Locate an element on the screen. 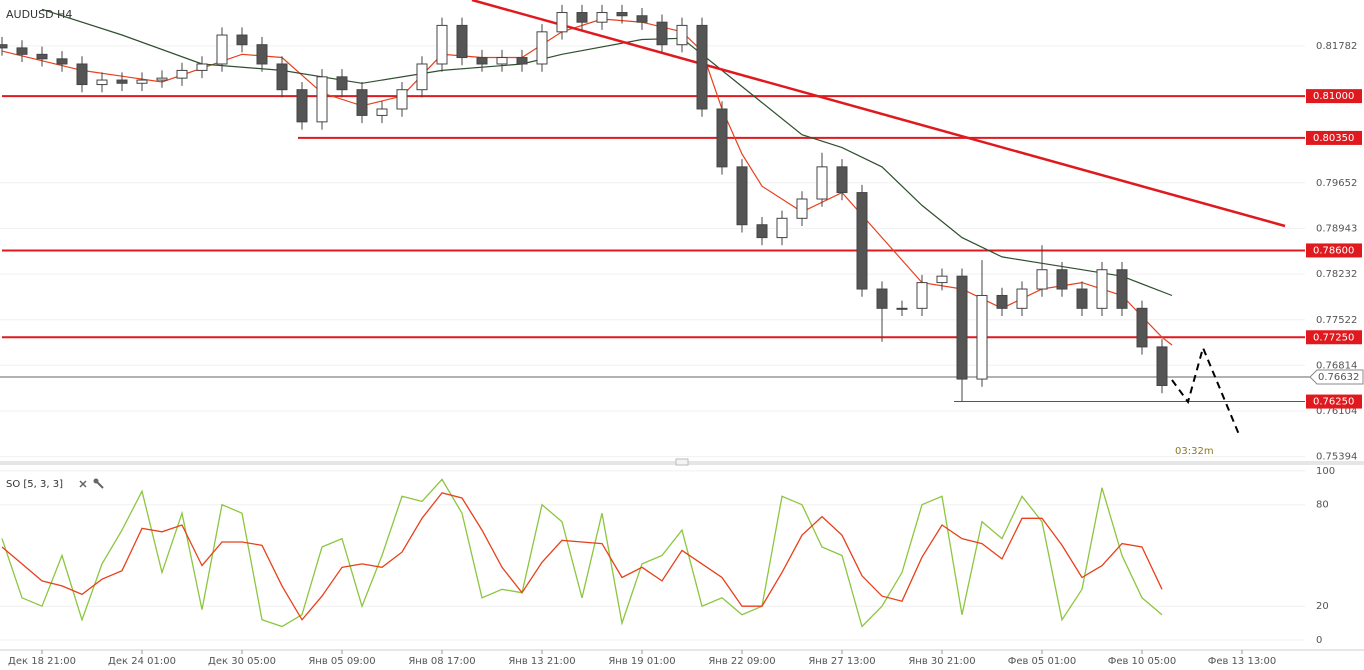 The height and width of the screenshot is (670, 1364). oscillator-tick-label: 80 is located at coordinates (1322, 505).